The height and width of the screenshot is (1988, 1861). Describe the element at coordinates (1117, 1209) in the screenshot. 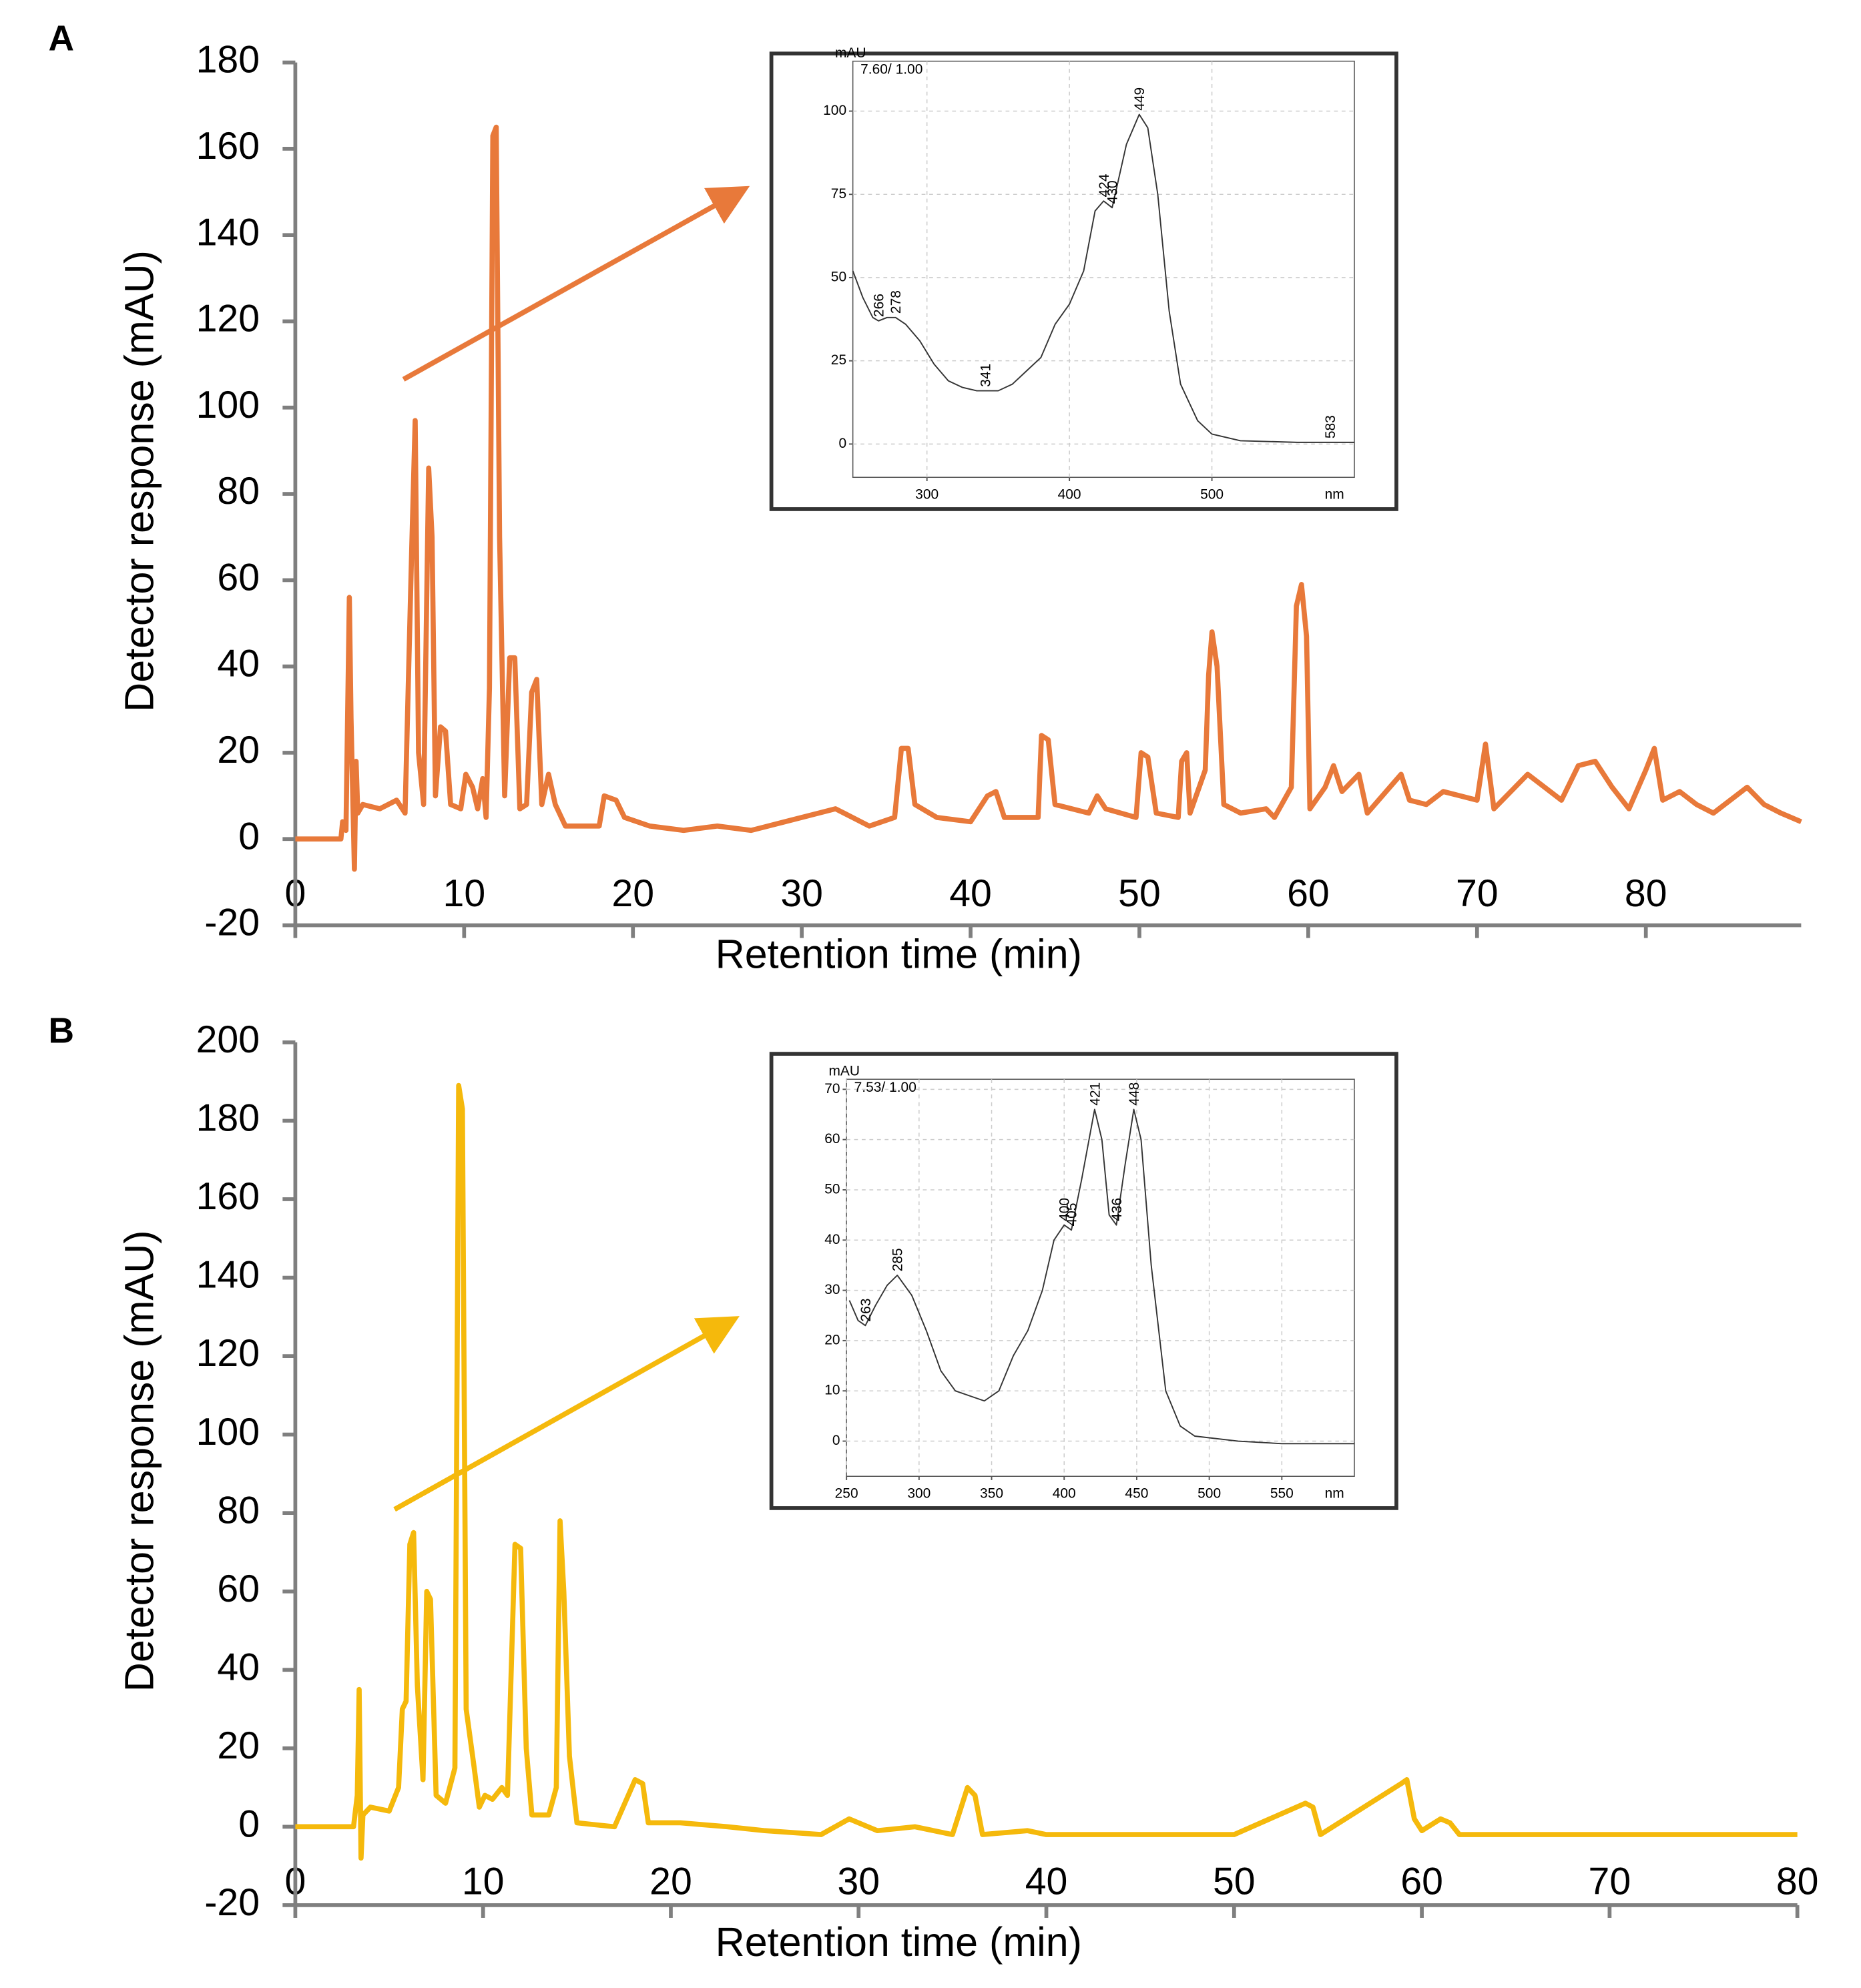

I see `peak-label: 436` at that location.